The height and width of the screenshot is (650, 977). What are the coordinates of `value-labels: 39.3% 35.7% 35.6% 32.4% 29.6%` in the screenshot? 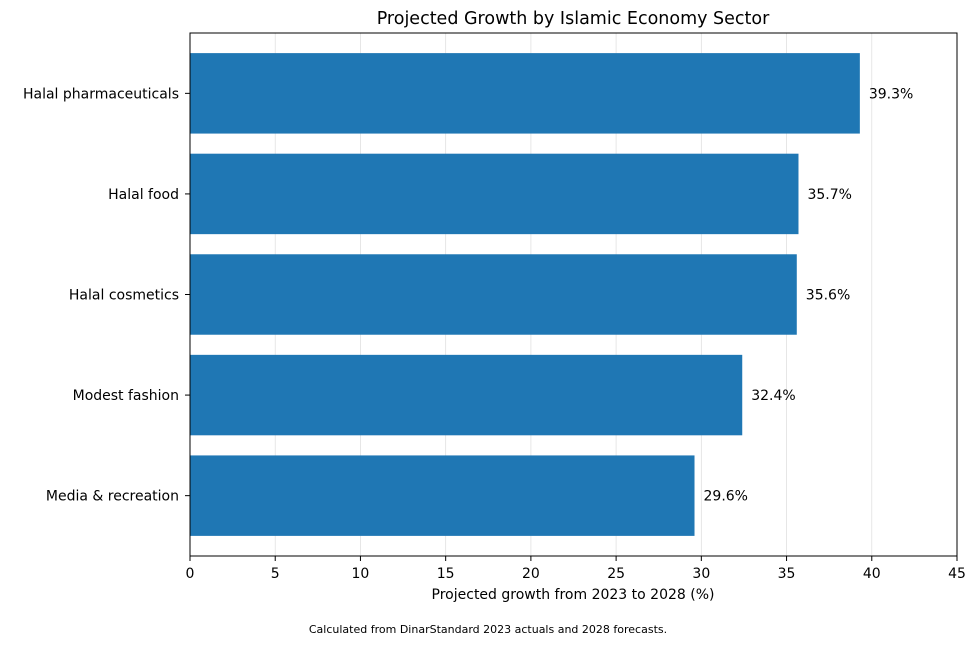 It's located at (809, 295).